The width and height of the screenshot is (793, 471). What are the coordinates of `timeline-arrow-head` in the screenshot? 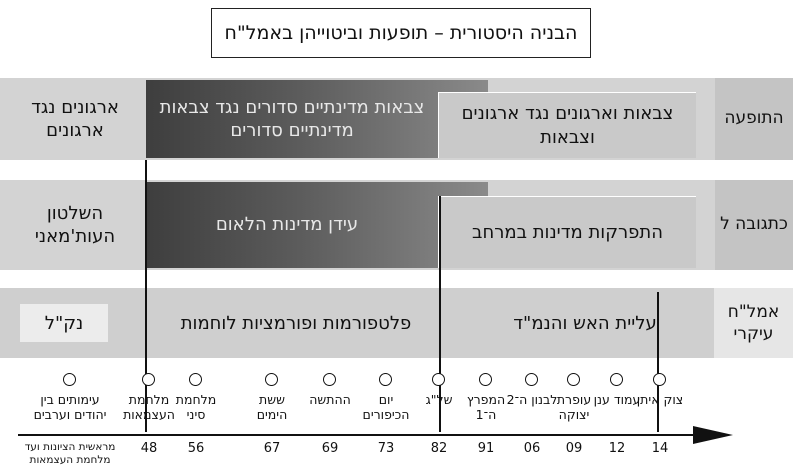 It's located at (713, 435).